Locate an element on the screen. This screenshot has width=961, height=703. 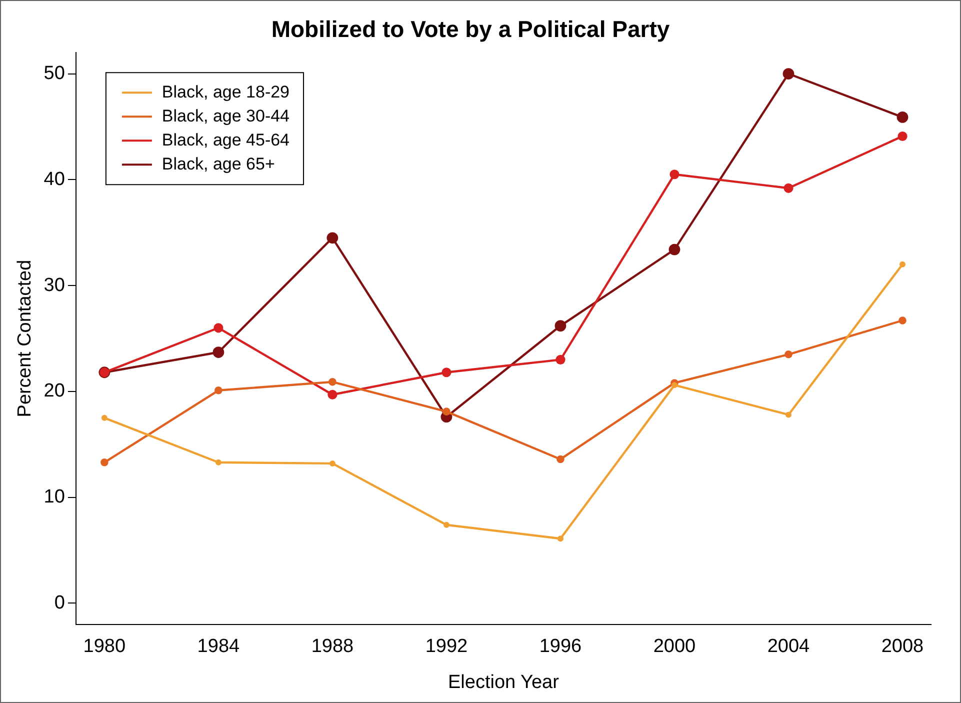
y-tick-label: 0 is located at coordinates (59, 603).